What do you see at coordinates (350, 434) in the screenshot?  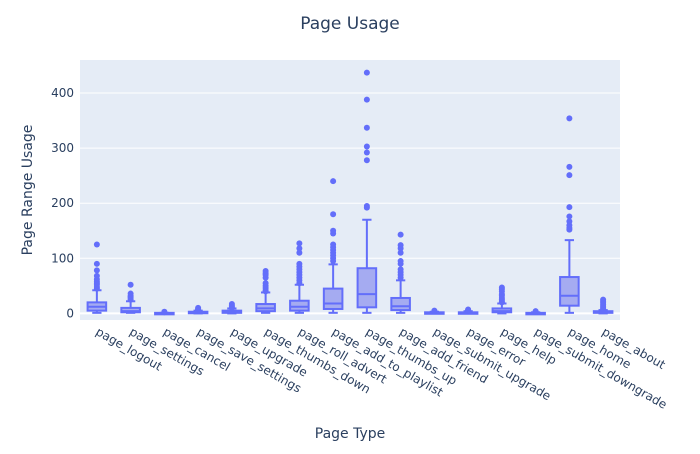 I see `x-axis-title: Page Type` at bounding box center [350, 434].